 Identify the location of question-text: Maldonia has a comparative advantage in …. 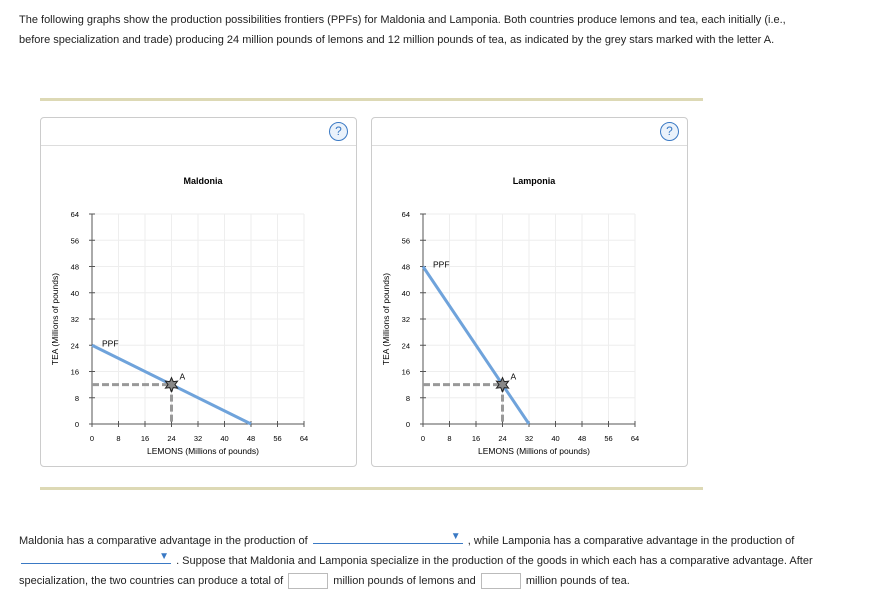
(163, 541).